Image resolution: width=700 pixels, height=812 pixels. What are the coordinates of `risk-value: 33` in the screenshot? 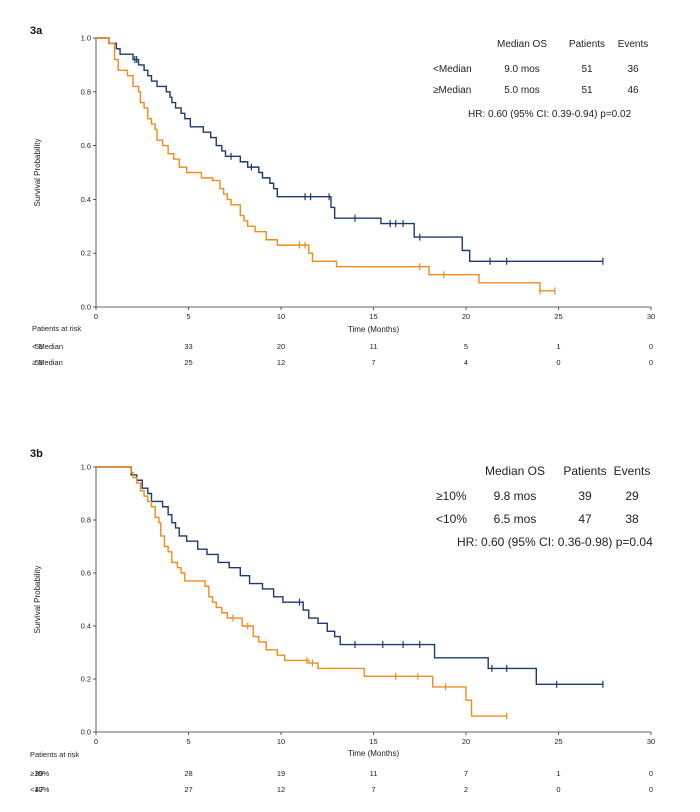 It's located at (188, 346).